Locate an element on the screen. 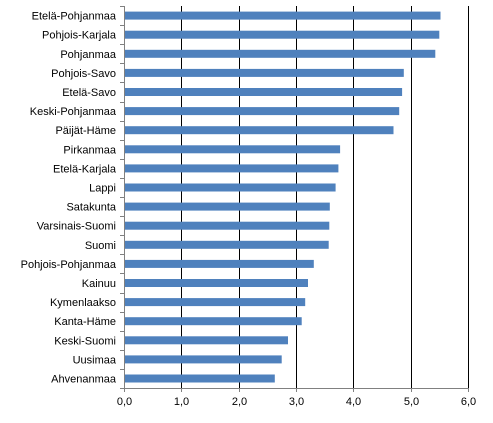 Image resolution: width=493 pixels, height=423 pixels. category-label: Etelä-Savo is located at coordinates (89, 93).